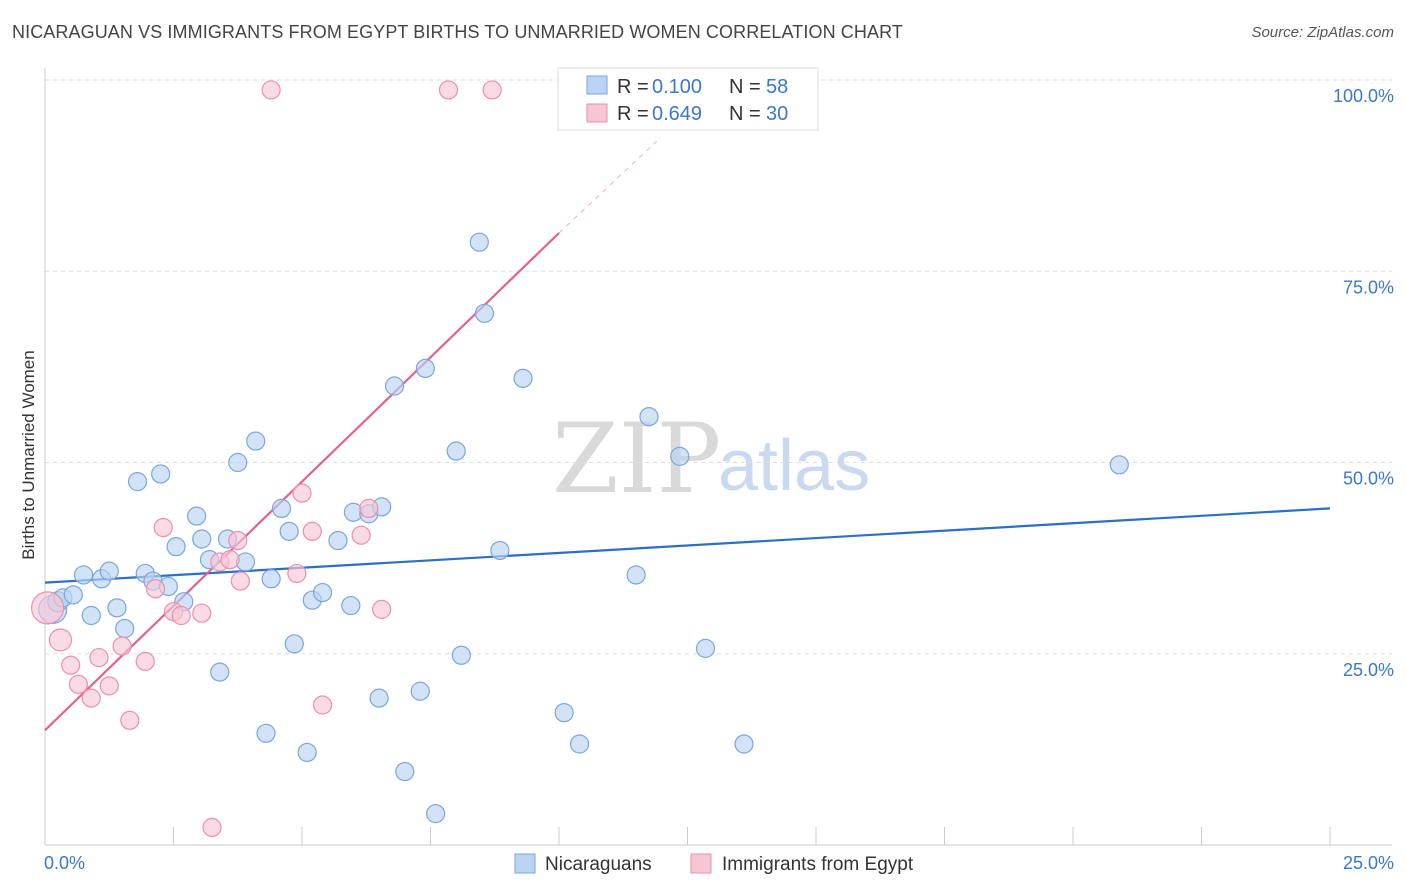  I want to click on legend-n-label-1: N =, so click(745, 87).